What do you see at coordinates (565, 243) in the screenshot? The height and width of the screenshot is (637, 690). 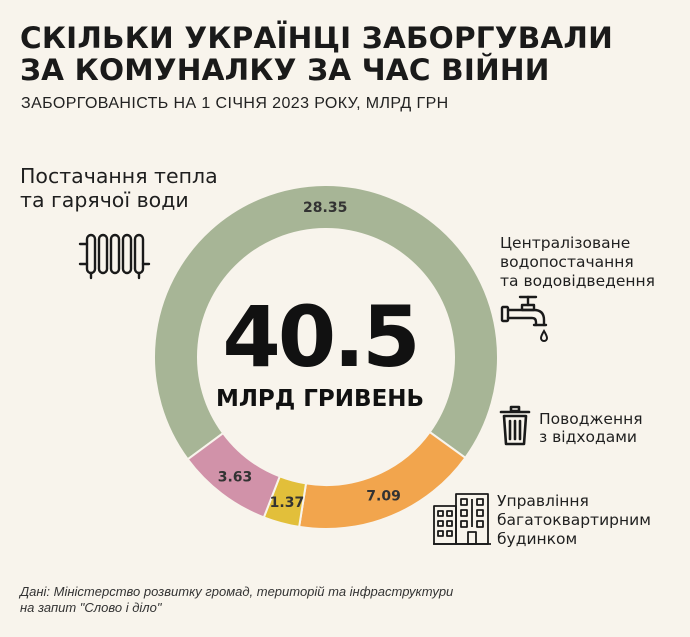 I see `legend-label-water-line-1: Централізоване` at bounding box center [565, 243].